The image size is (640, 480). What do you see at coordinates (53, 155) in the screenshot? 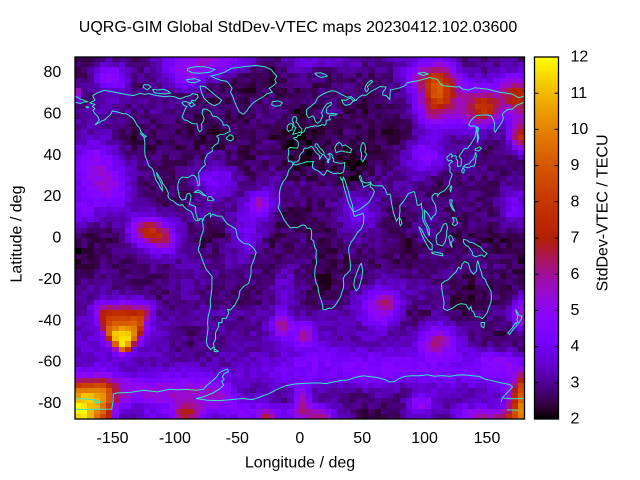
I see `svg-text: 40` at bounding box center [53, 155].